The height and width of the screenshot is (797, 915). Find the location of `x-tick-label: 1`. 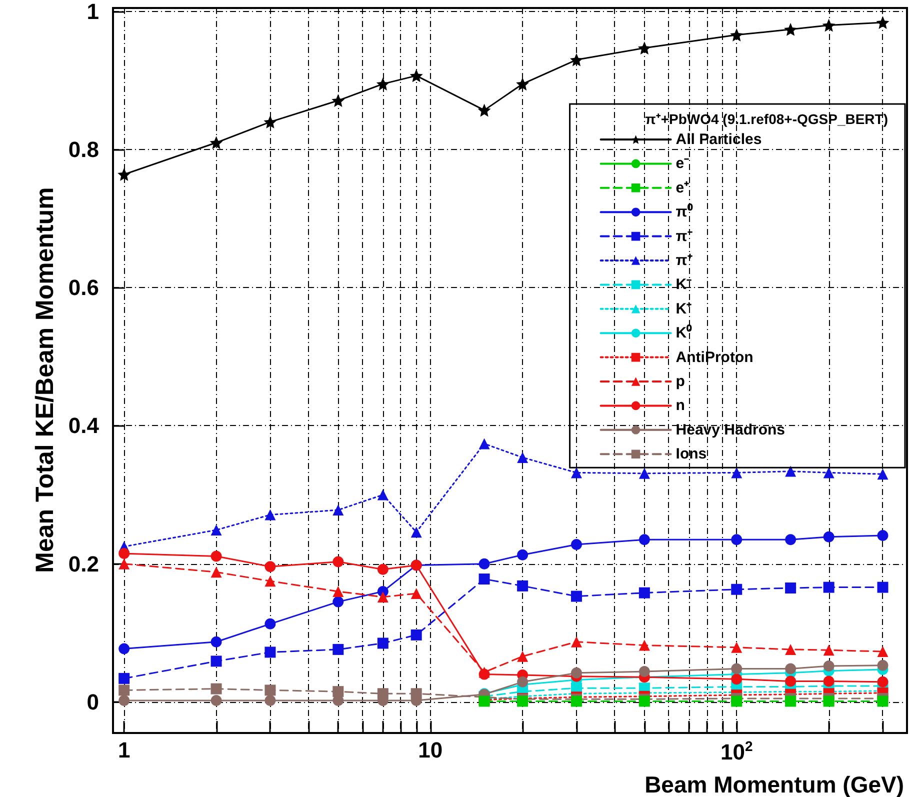

x-tick-label: 1 is located at coordinates (124, 750).